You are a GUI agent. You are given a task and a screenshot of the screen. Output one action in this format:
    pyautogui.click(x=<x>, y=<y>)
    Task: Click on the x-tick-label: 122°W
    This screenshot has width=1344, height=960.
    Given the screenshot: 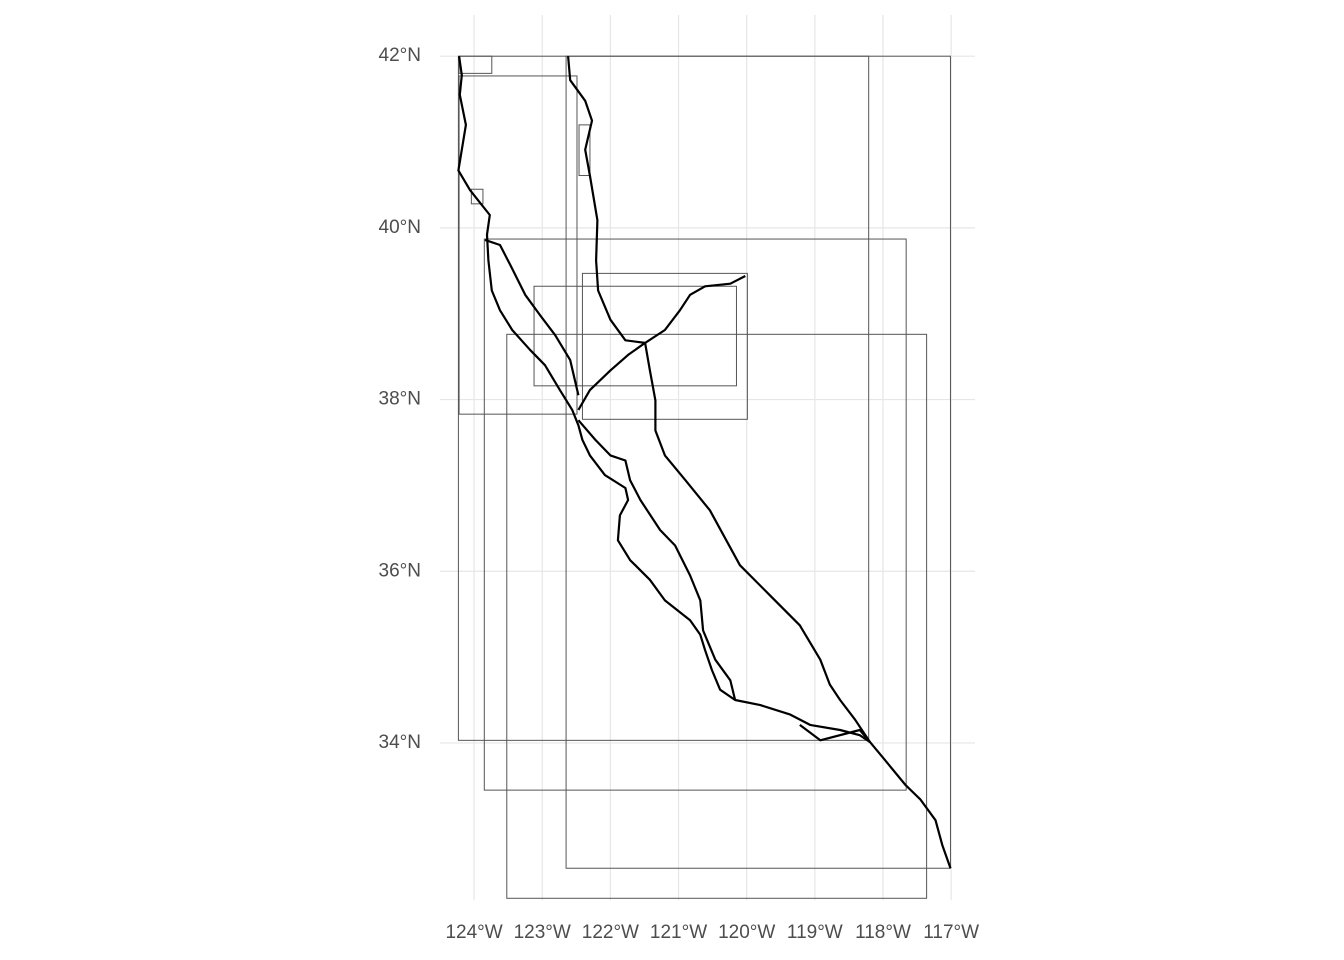 What is the action you would take?
    pyautogui.click(x=610, y=932)
    